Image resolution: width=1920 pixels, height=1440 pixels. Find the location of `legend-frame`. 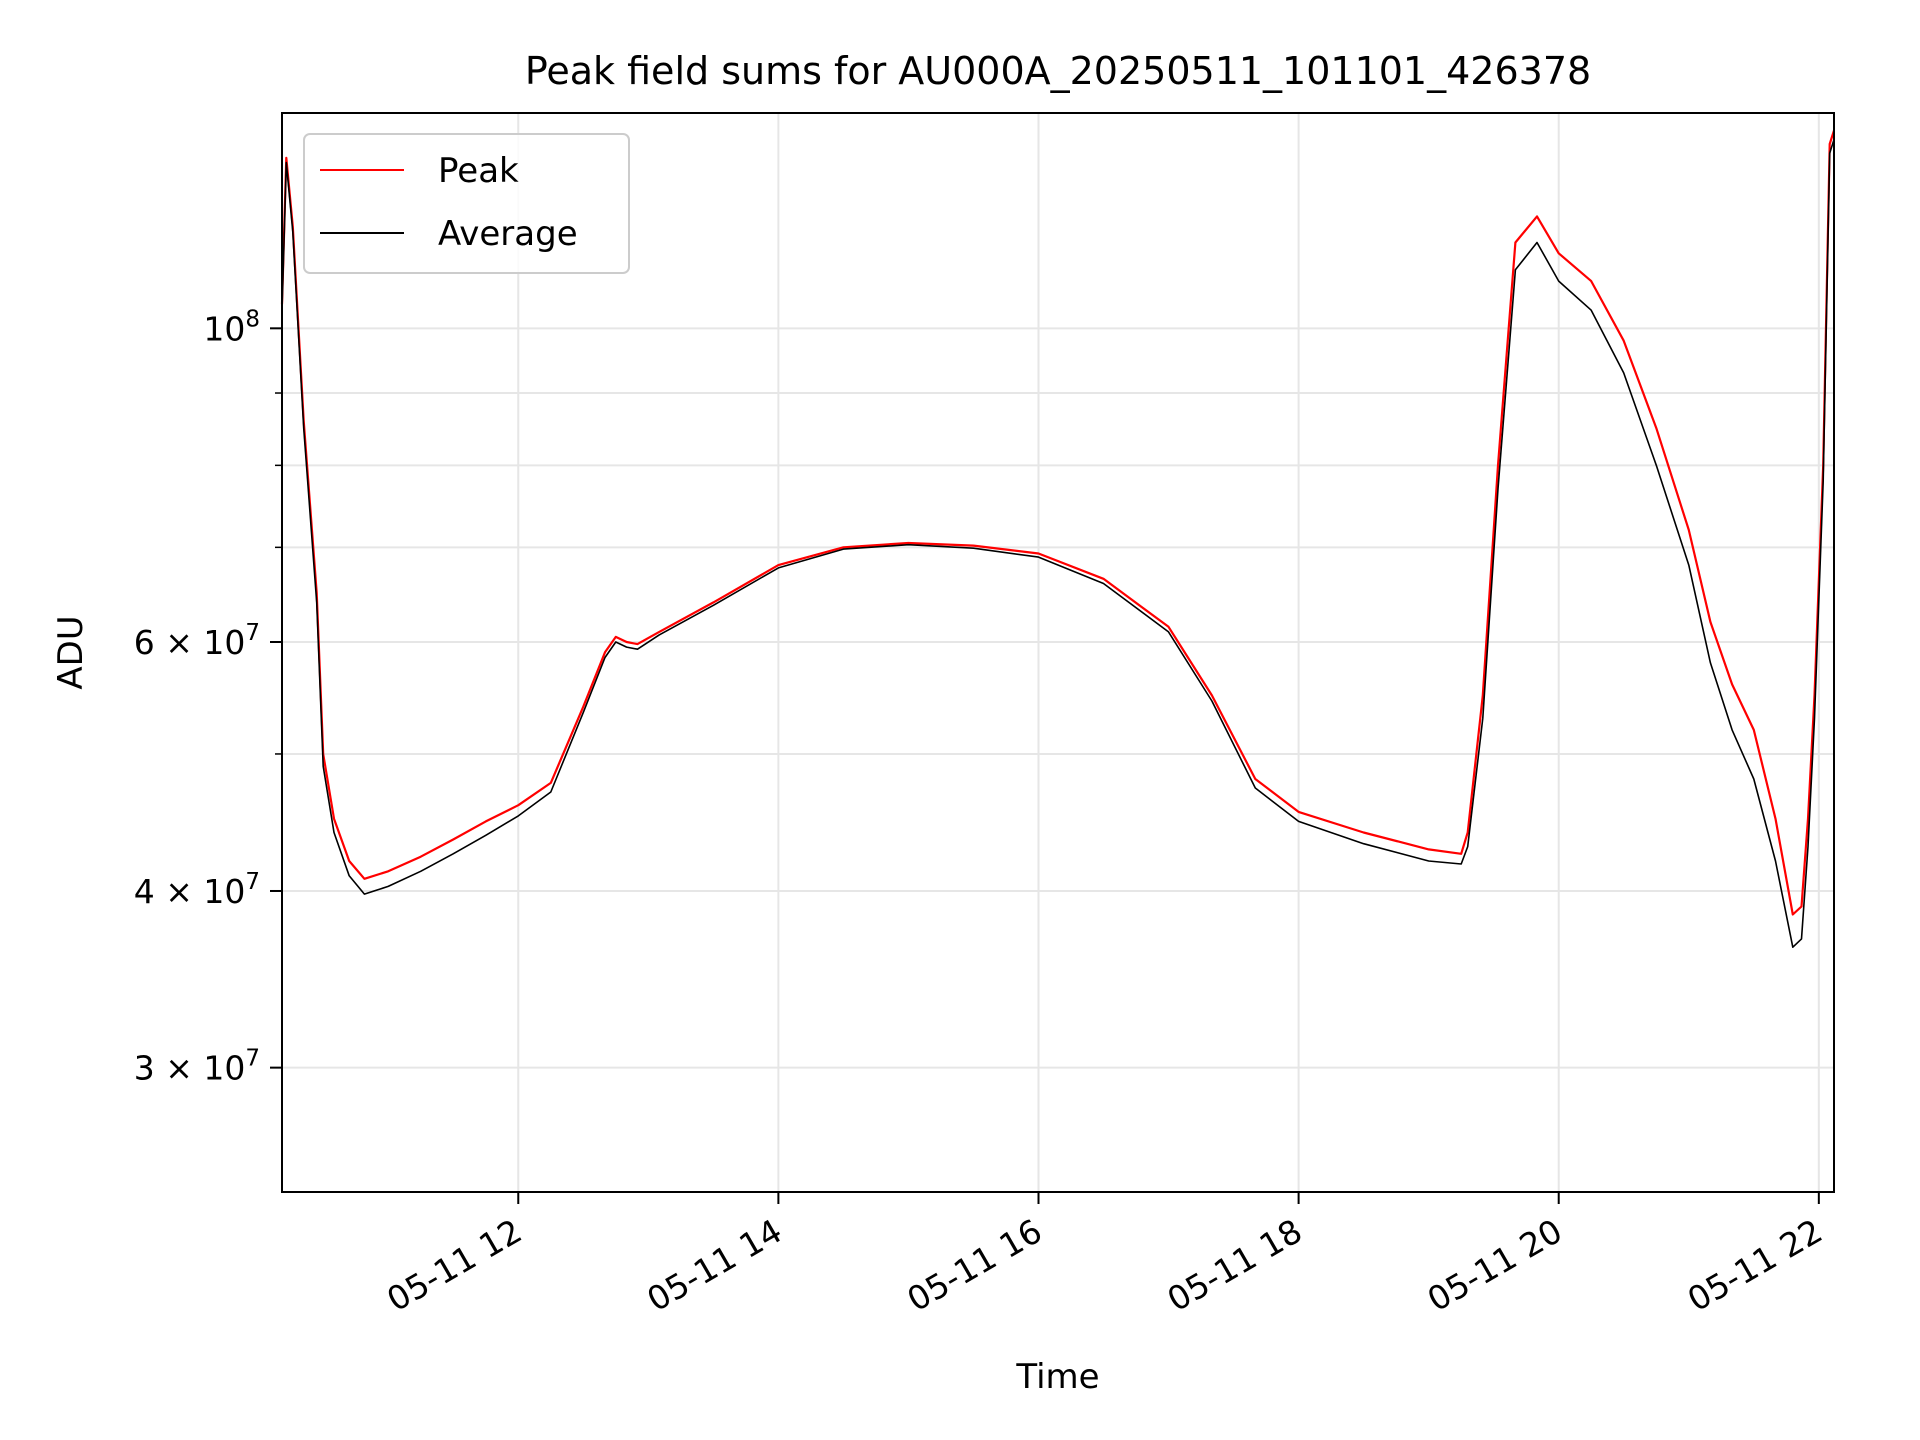

legend-frame is located at coordinates (466, 203).